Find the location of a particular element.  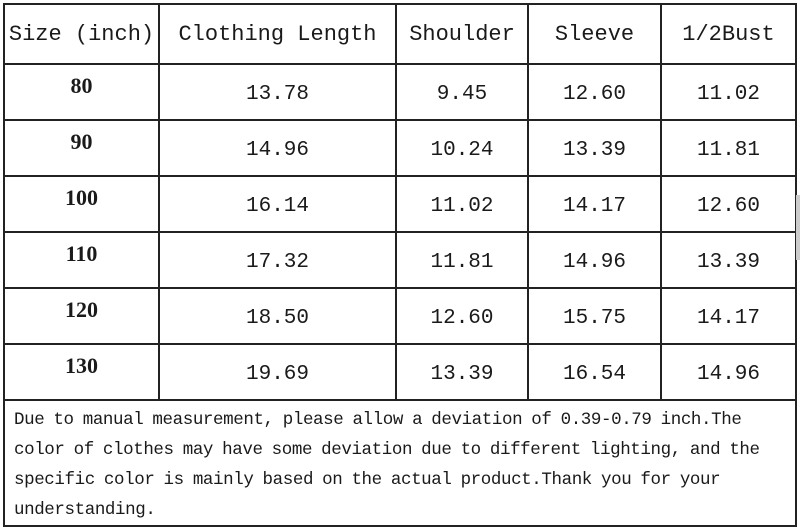

table-row: 110 17.32 11.81 14.96 13.39 is located at coordinates (400, 260).